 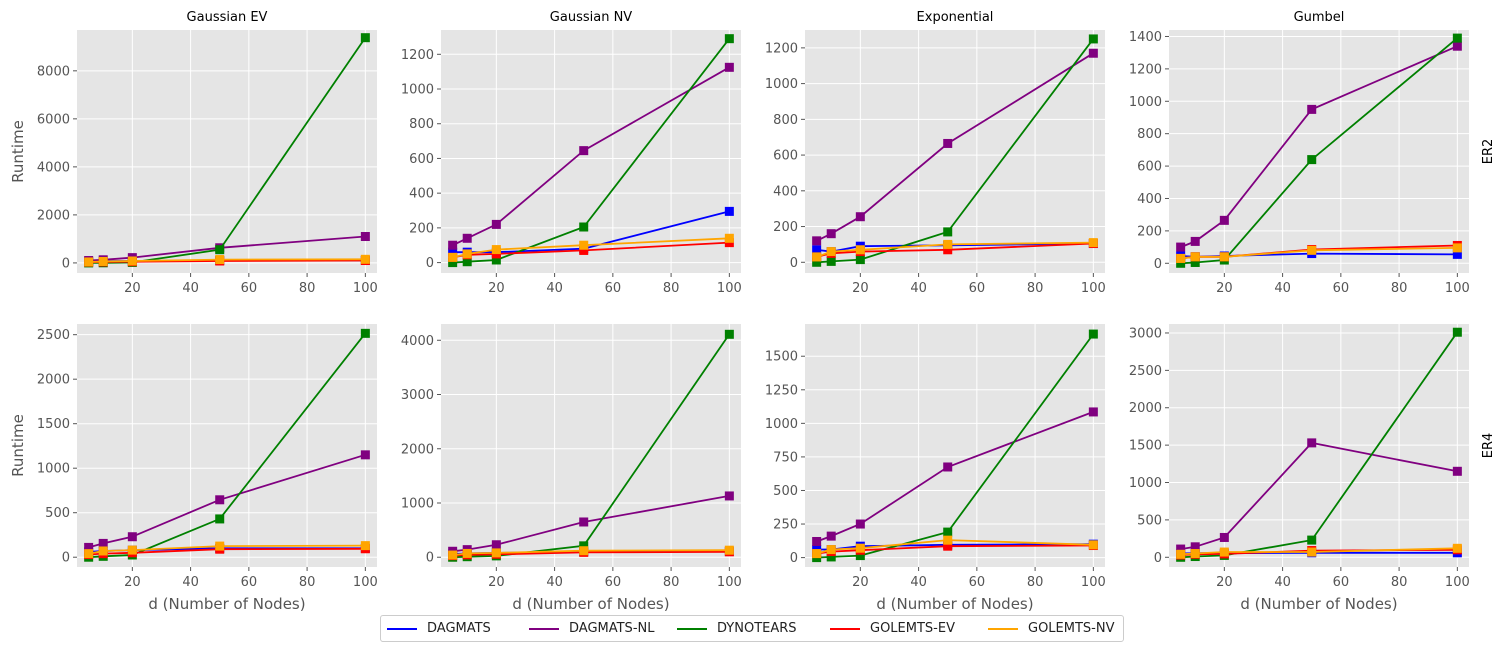 I want to click on y-tick-label: 200, so click(x=1149, y=231).